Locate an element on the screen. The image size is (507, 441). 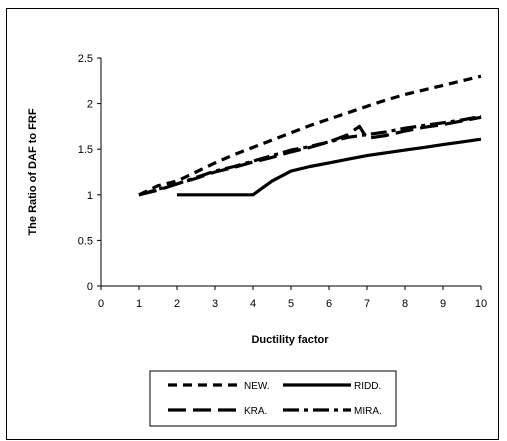
y-axis-title: The Ratio of DAF to FRF is located at coordinates (33, 171).